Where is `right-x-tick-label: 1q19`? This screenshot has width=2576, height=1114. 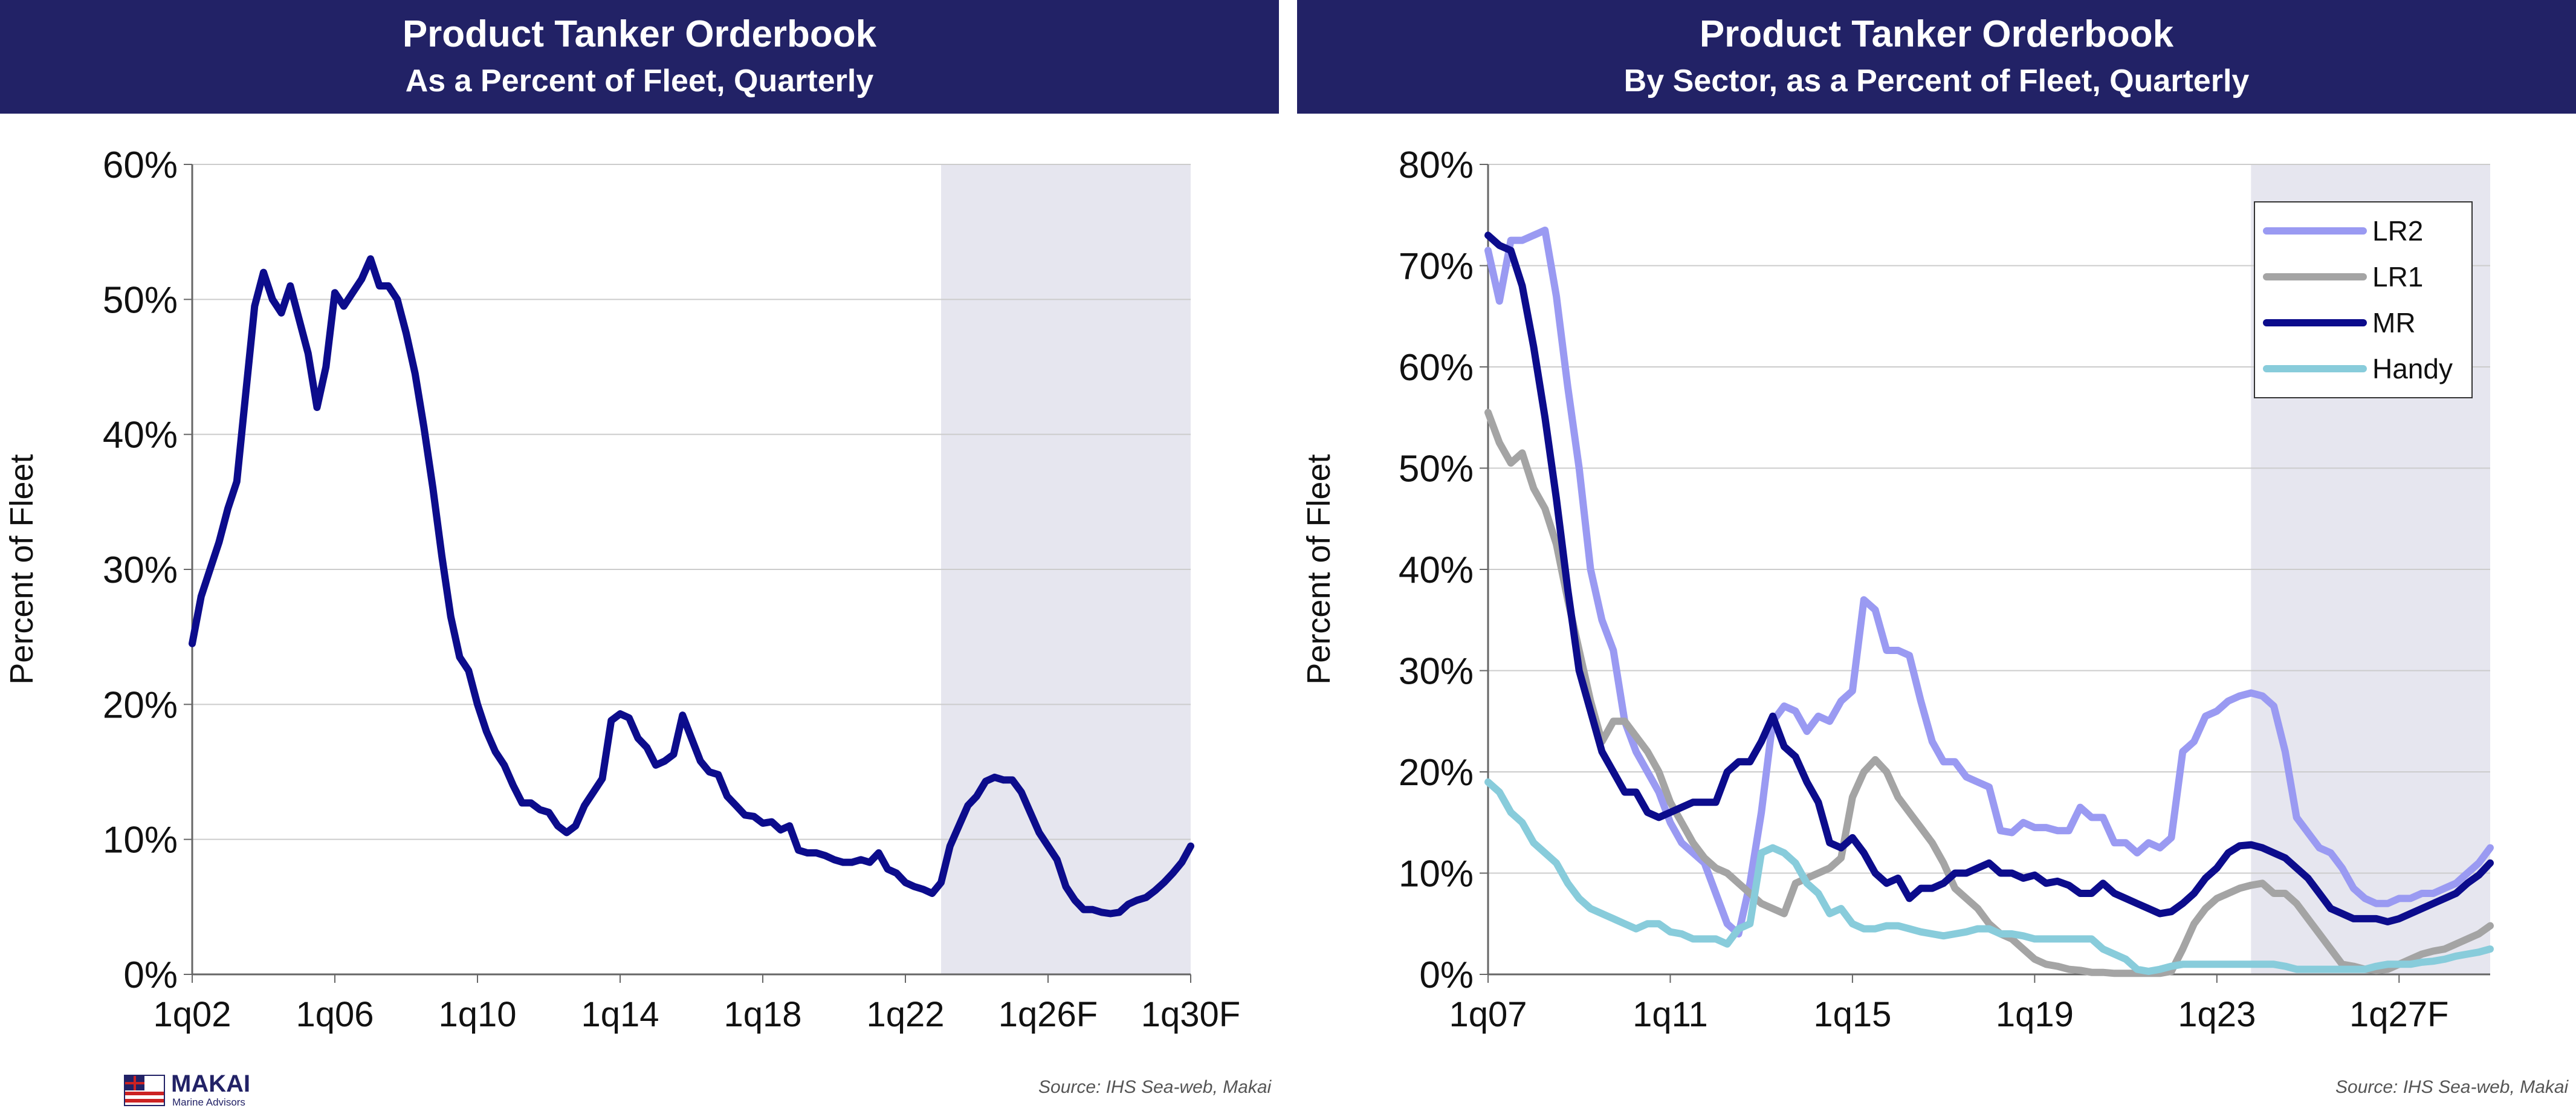 right-x-tick-label: 1q19 is located at coordinates (2035, 1014).